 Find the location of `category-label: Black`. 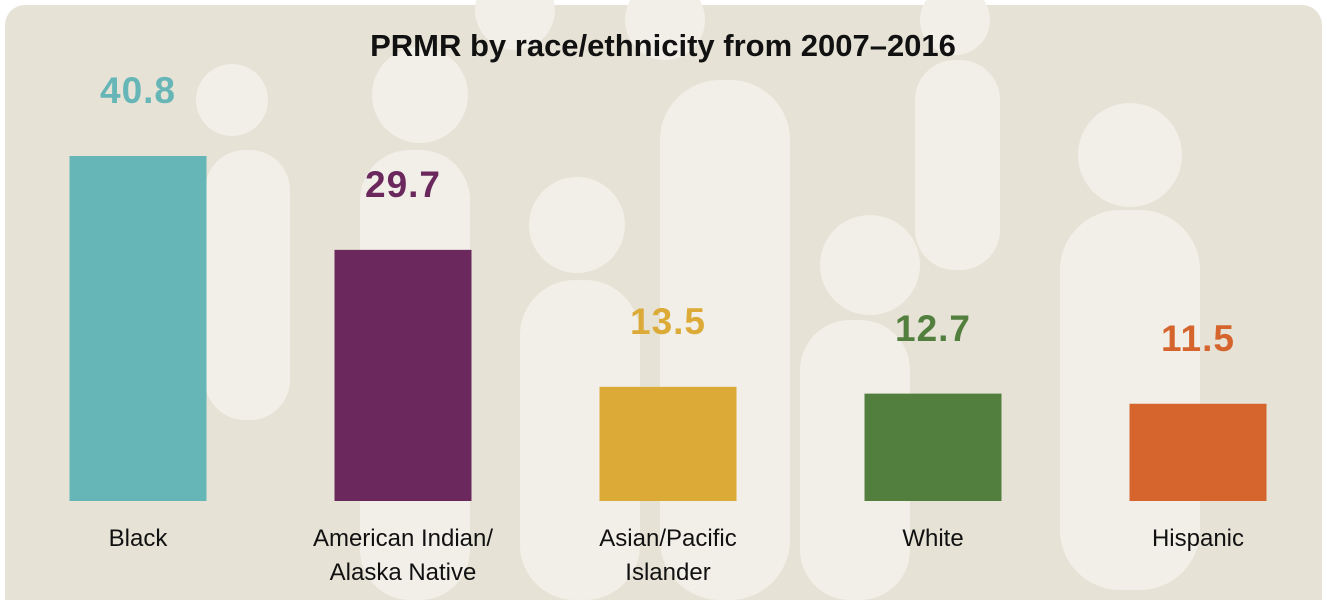

category-label: Black is located at coordinates (138, 538).